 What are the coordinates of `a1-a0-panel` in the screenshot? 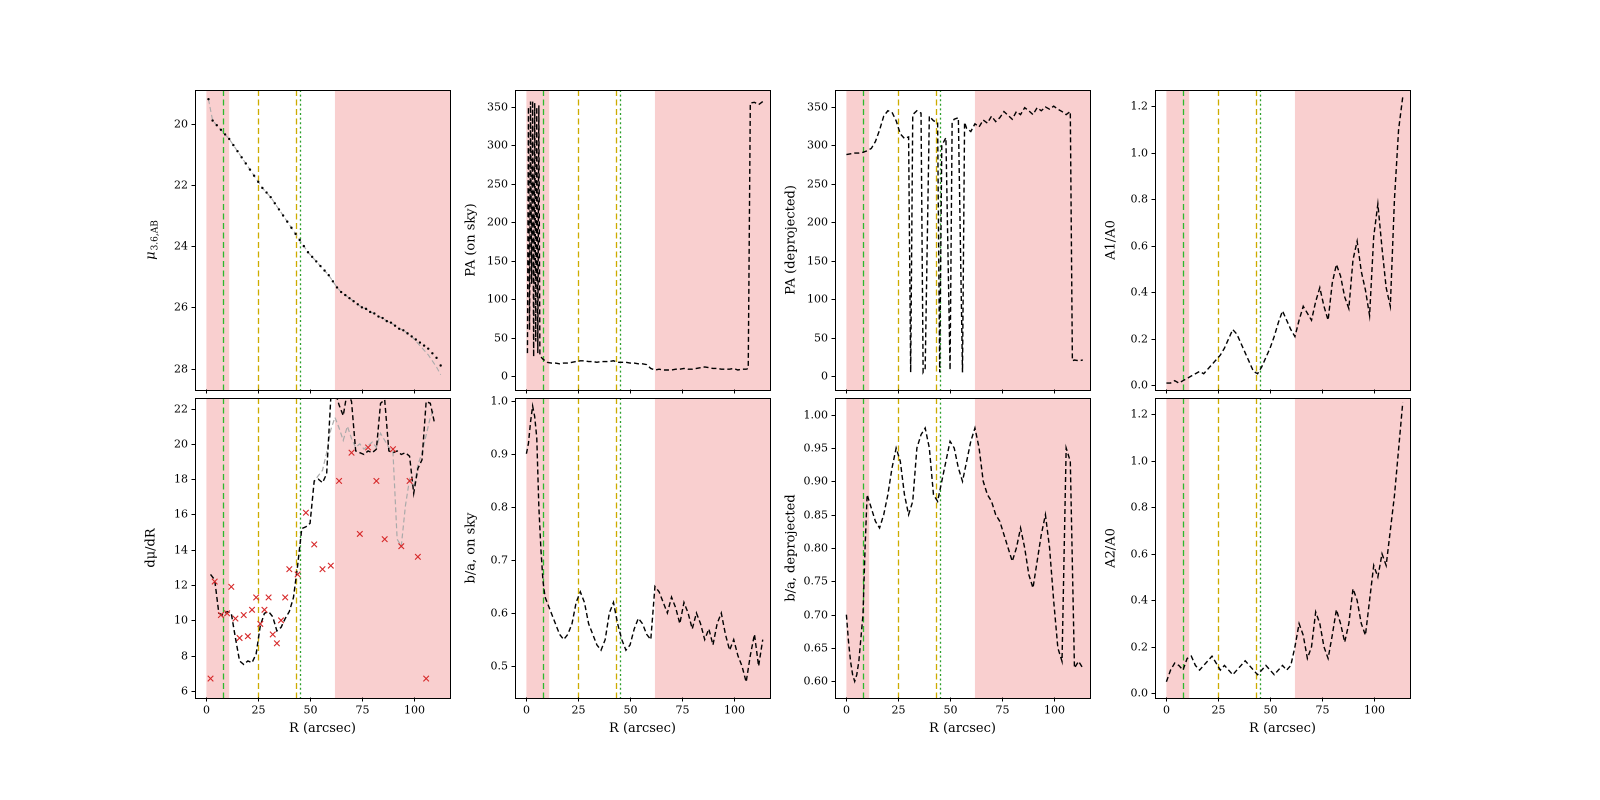 It's located at (1257, 240).